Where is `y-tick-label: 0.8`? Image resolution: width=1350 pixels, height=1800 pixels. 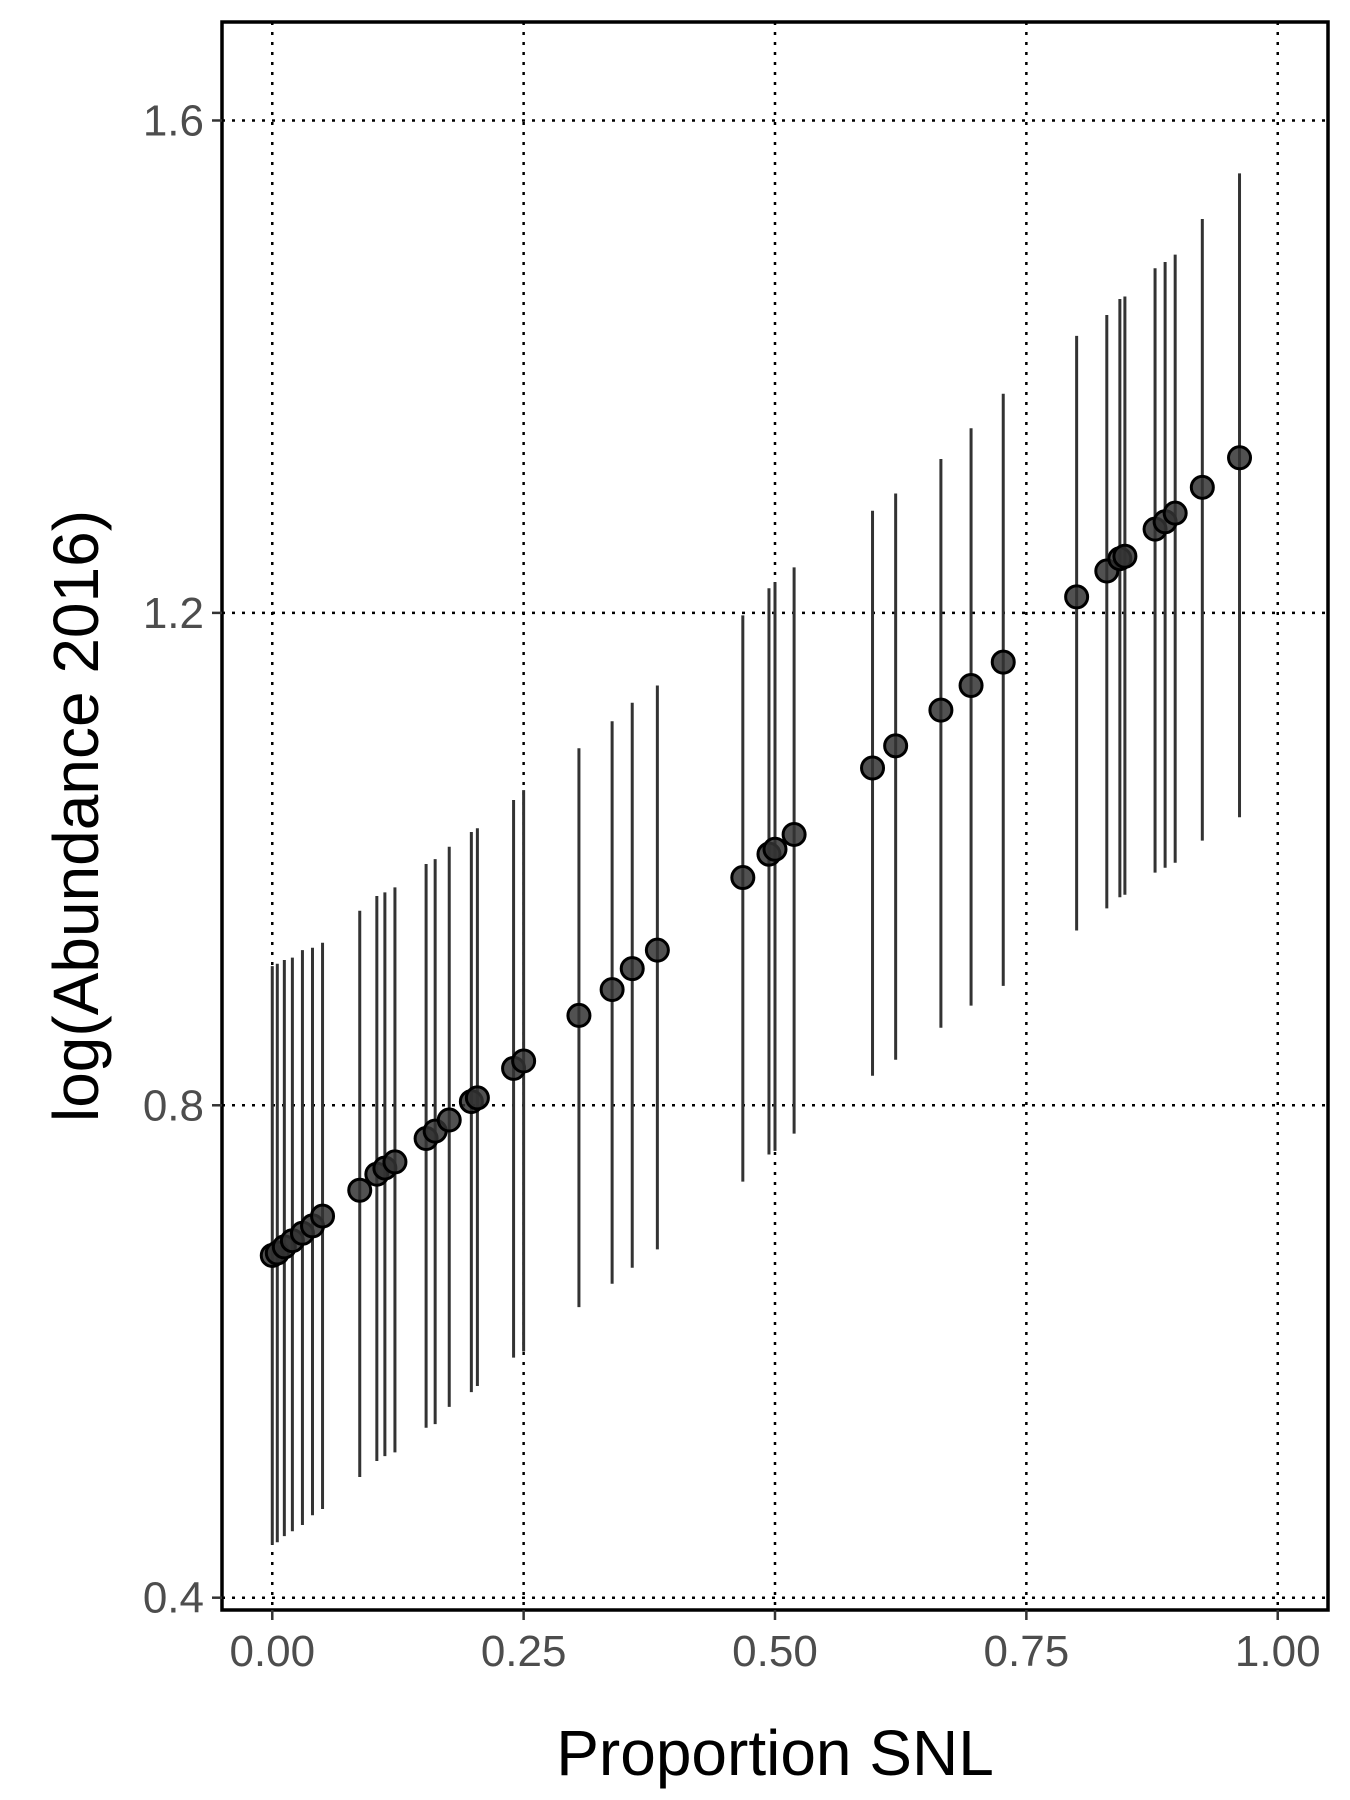
y-tick-label: 0.8 is located at coordinates (173, 1105).